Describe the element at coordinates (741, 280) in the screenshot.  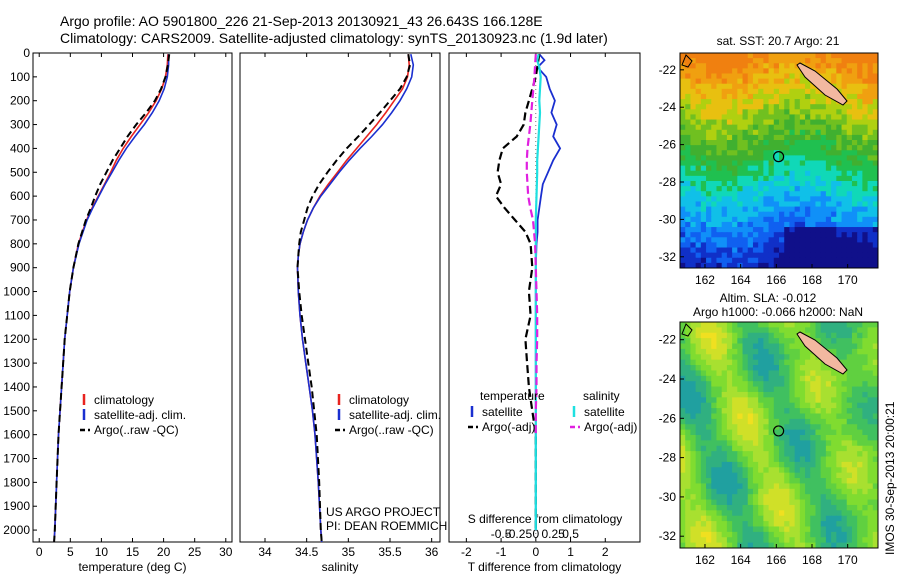
I see `map-x-tick-label: 164` at that location.